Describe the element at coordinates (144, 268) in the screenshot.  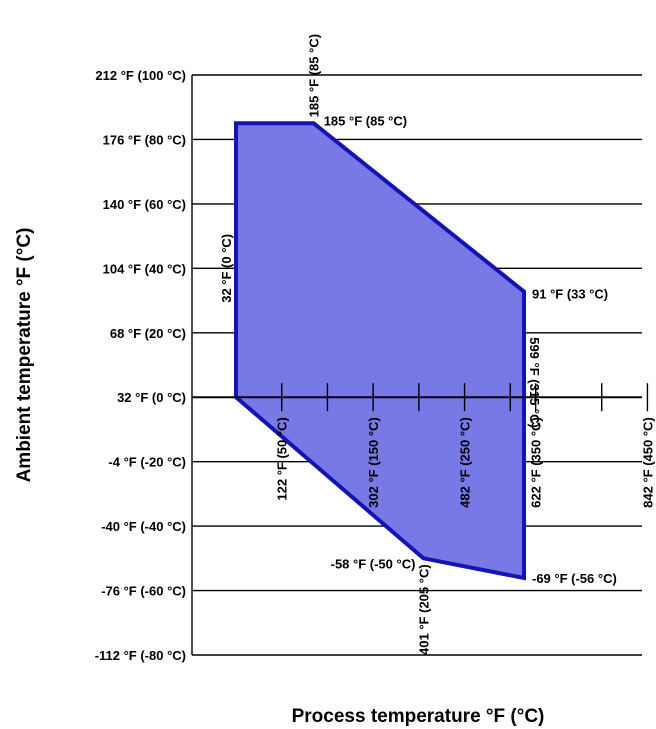
I see `y-tick-label-104: 104 °F (40 °C)` at that location.